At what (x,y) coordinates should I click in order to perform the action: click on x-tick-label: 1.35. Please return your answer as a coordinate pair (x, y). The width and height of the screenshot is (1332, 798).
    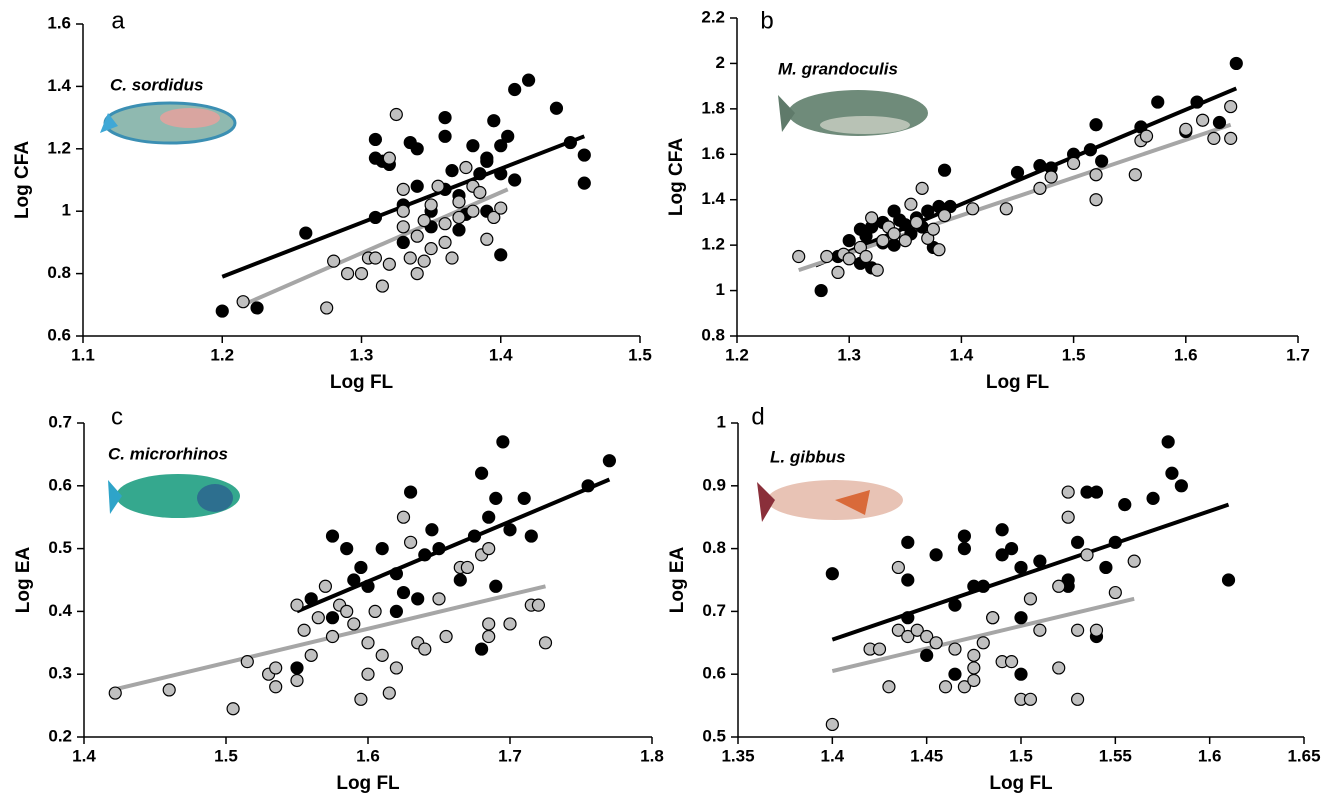
    Looking at the image, I should click on (737, 755).